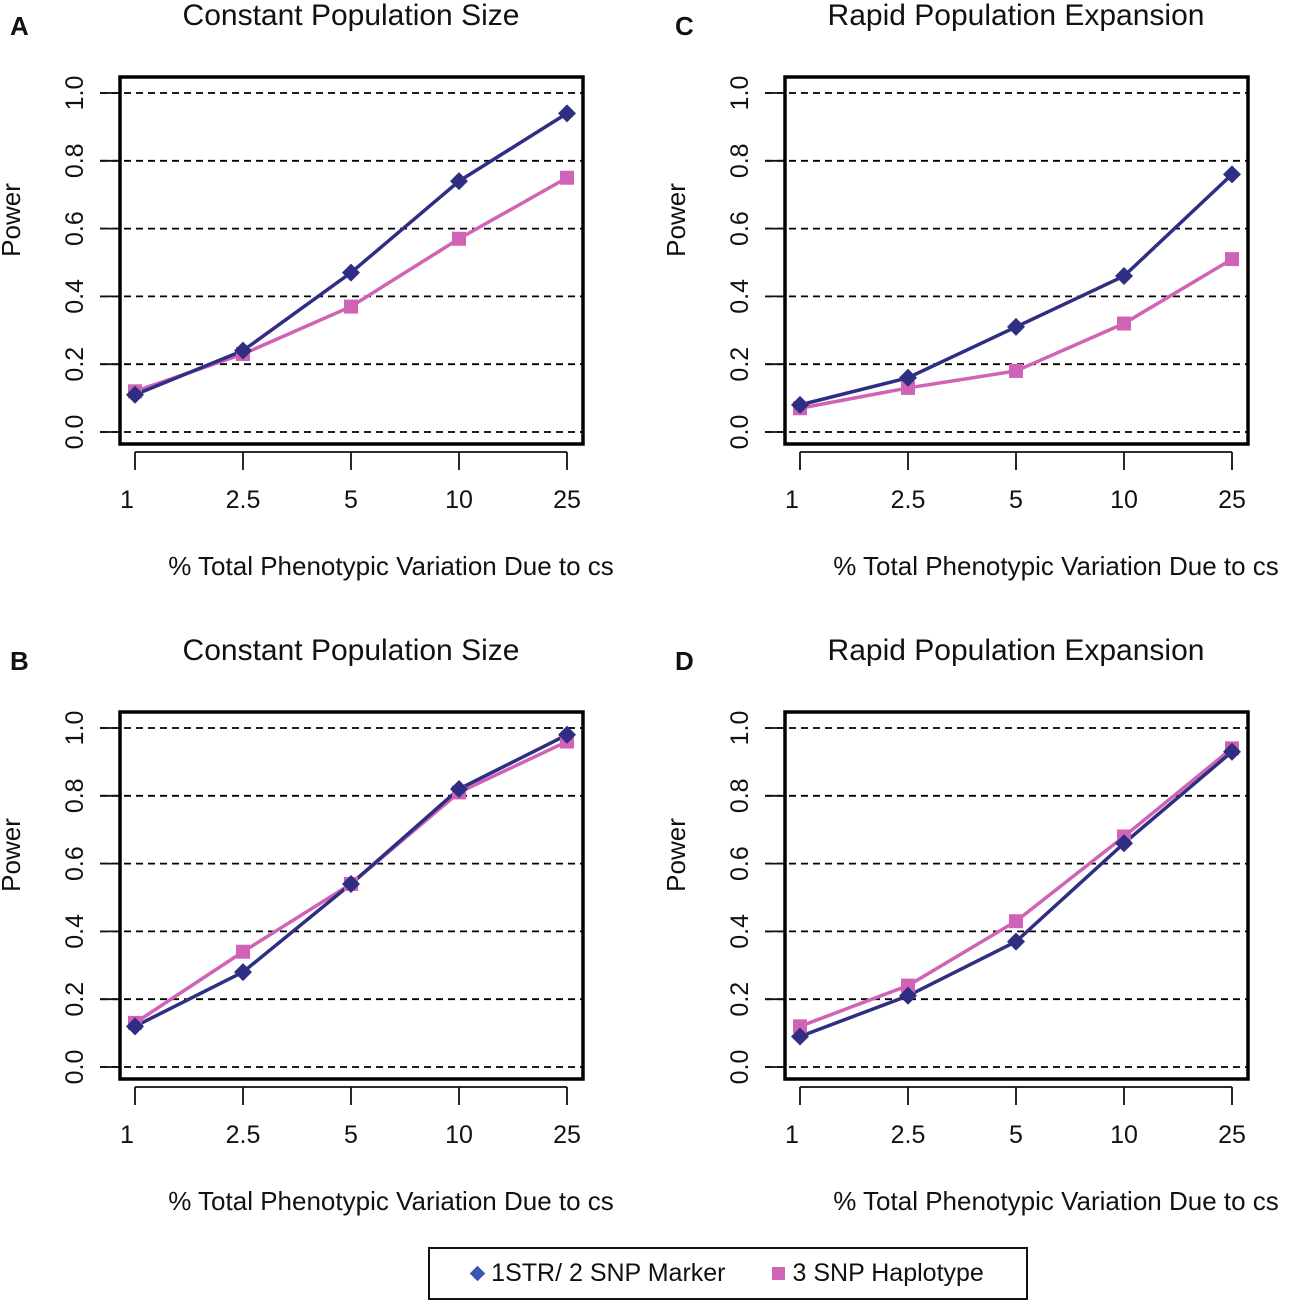 This screenshot has width=1310, height=1305. I want to click on legend-label-str-marker: 1STR/ 2 SNP Marker, so click(608, 1273).